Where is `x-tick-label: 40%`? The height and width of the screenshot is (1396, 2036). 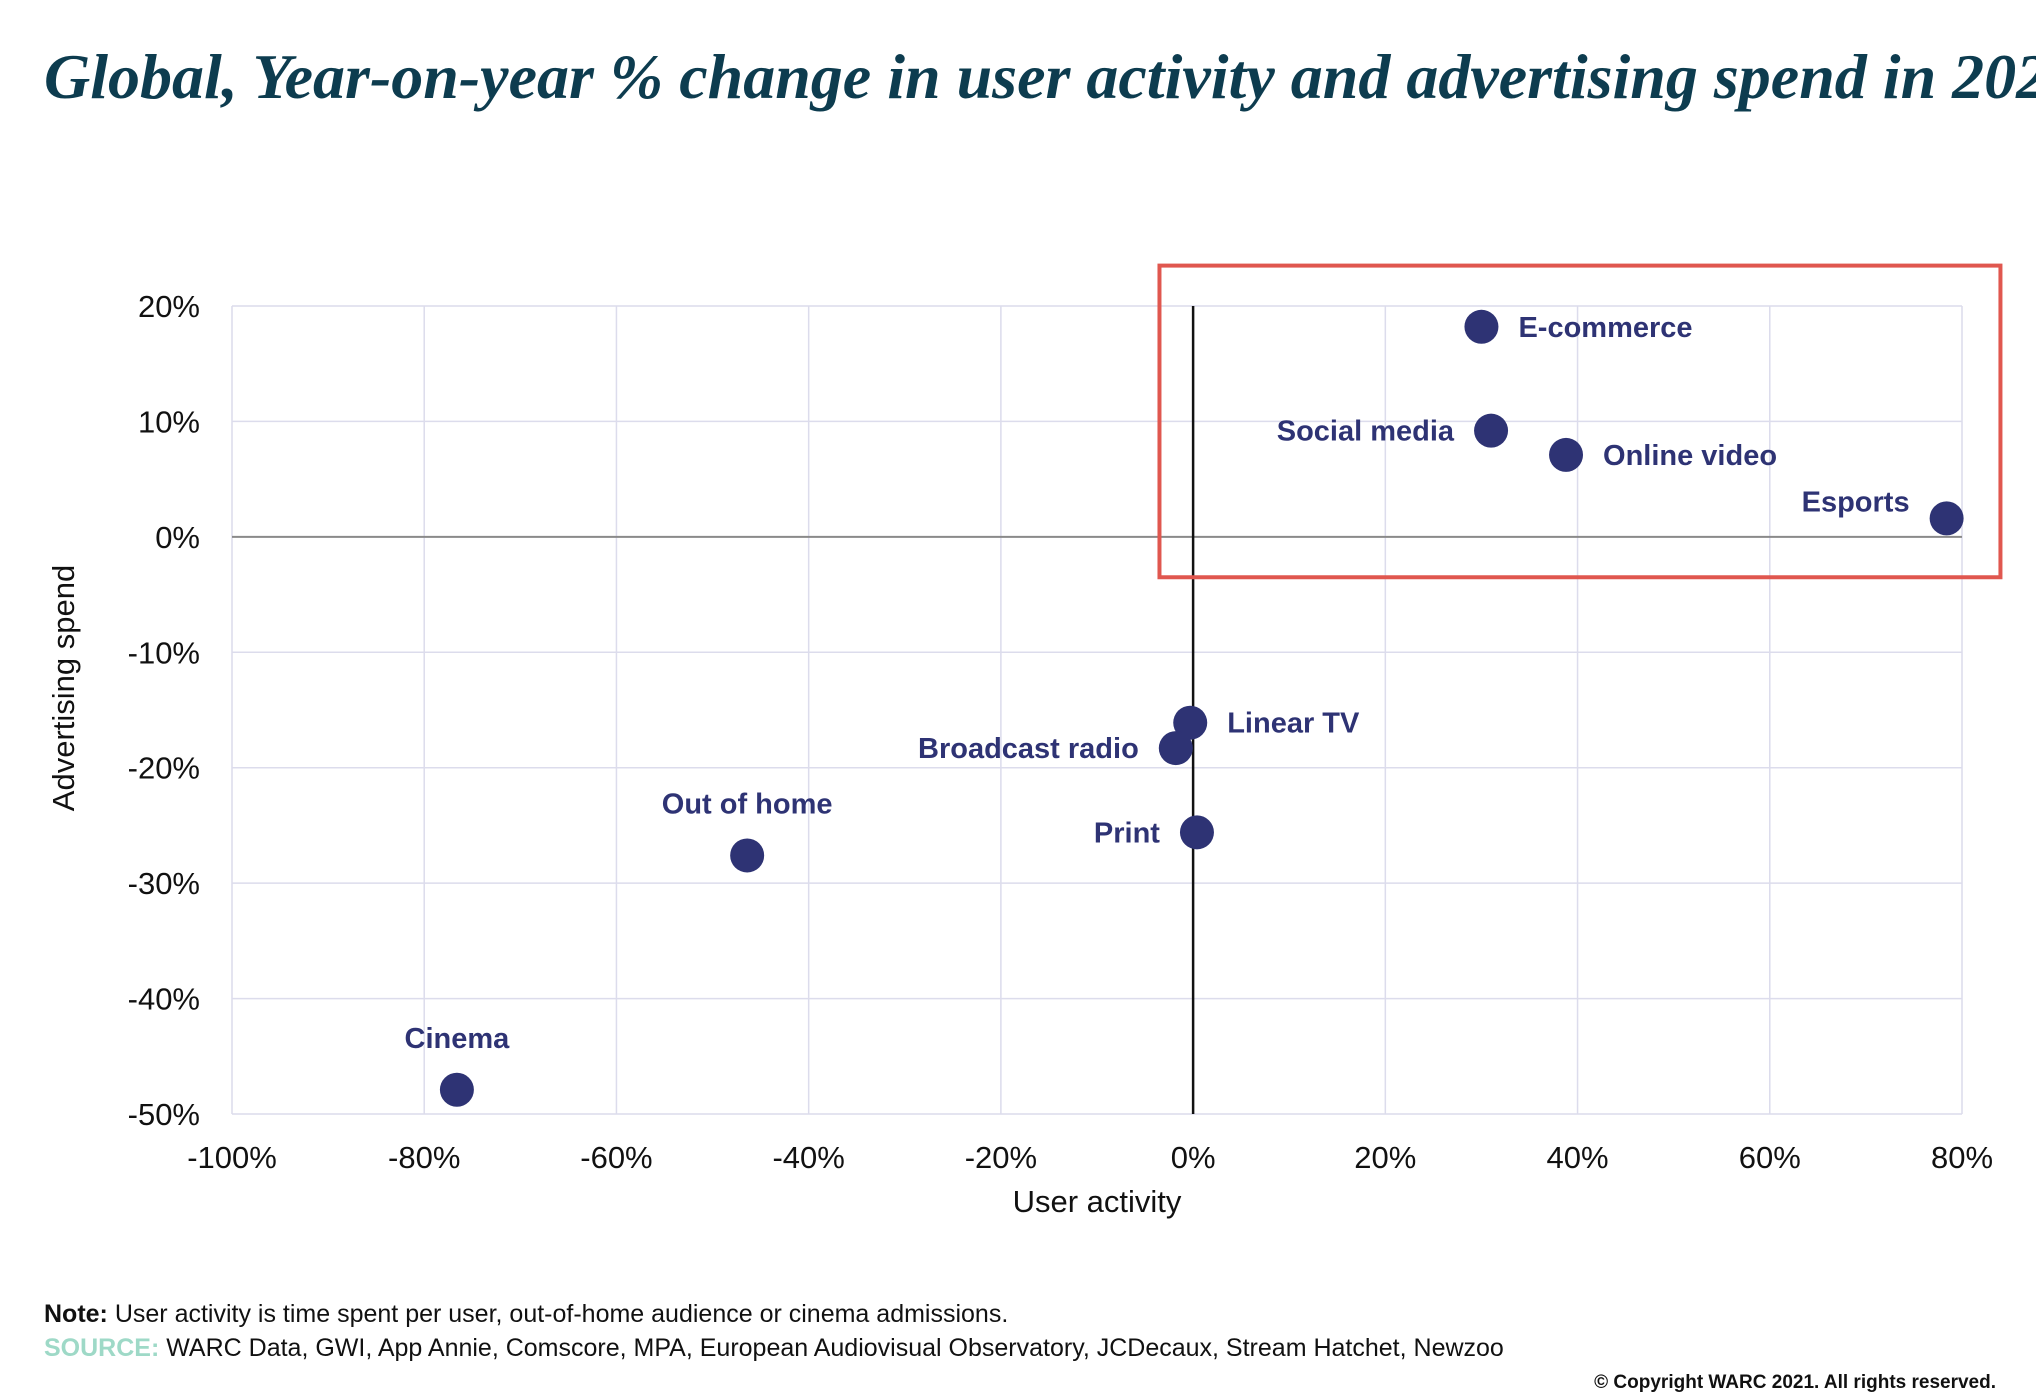 x-tick-label: 40% is located at coordinates (1578, 1157).